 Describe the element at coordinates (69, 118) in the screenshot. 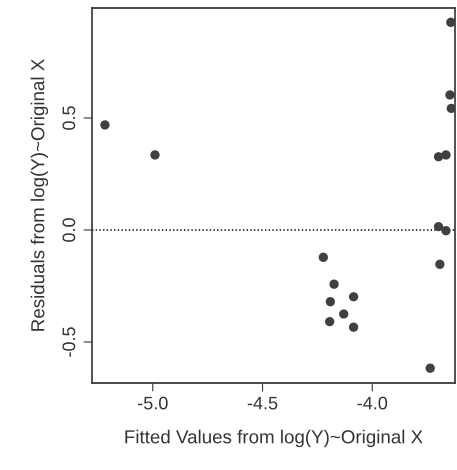

I see `y-tick-label: 0.5` at that location.